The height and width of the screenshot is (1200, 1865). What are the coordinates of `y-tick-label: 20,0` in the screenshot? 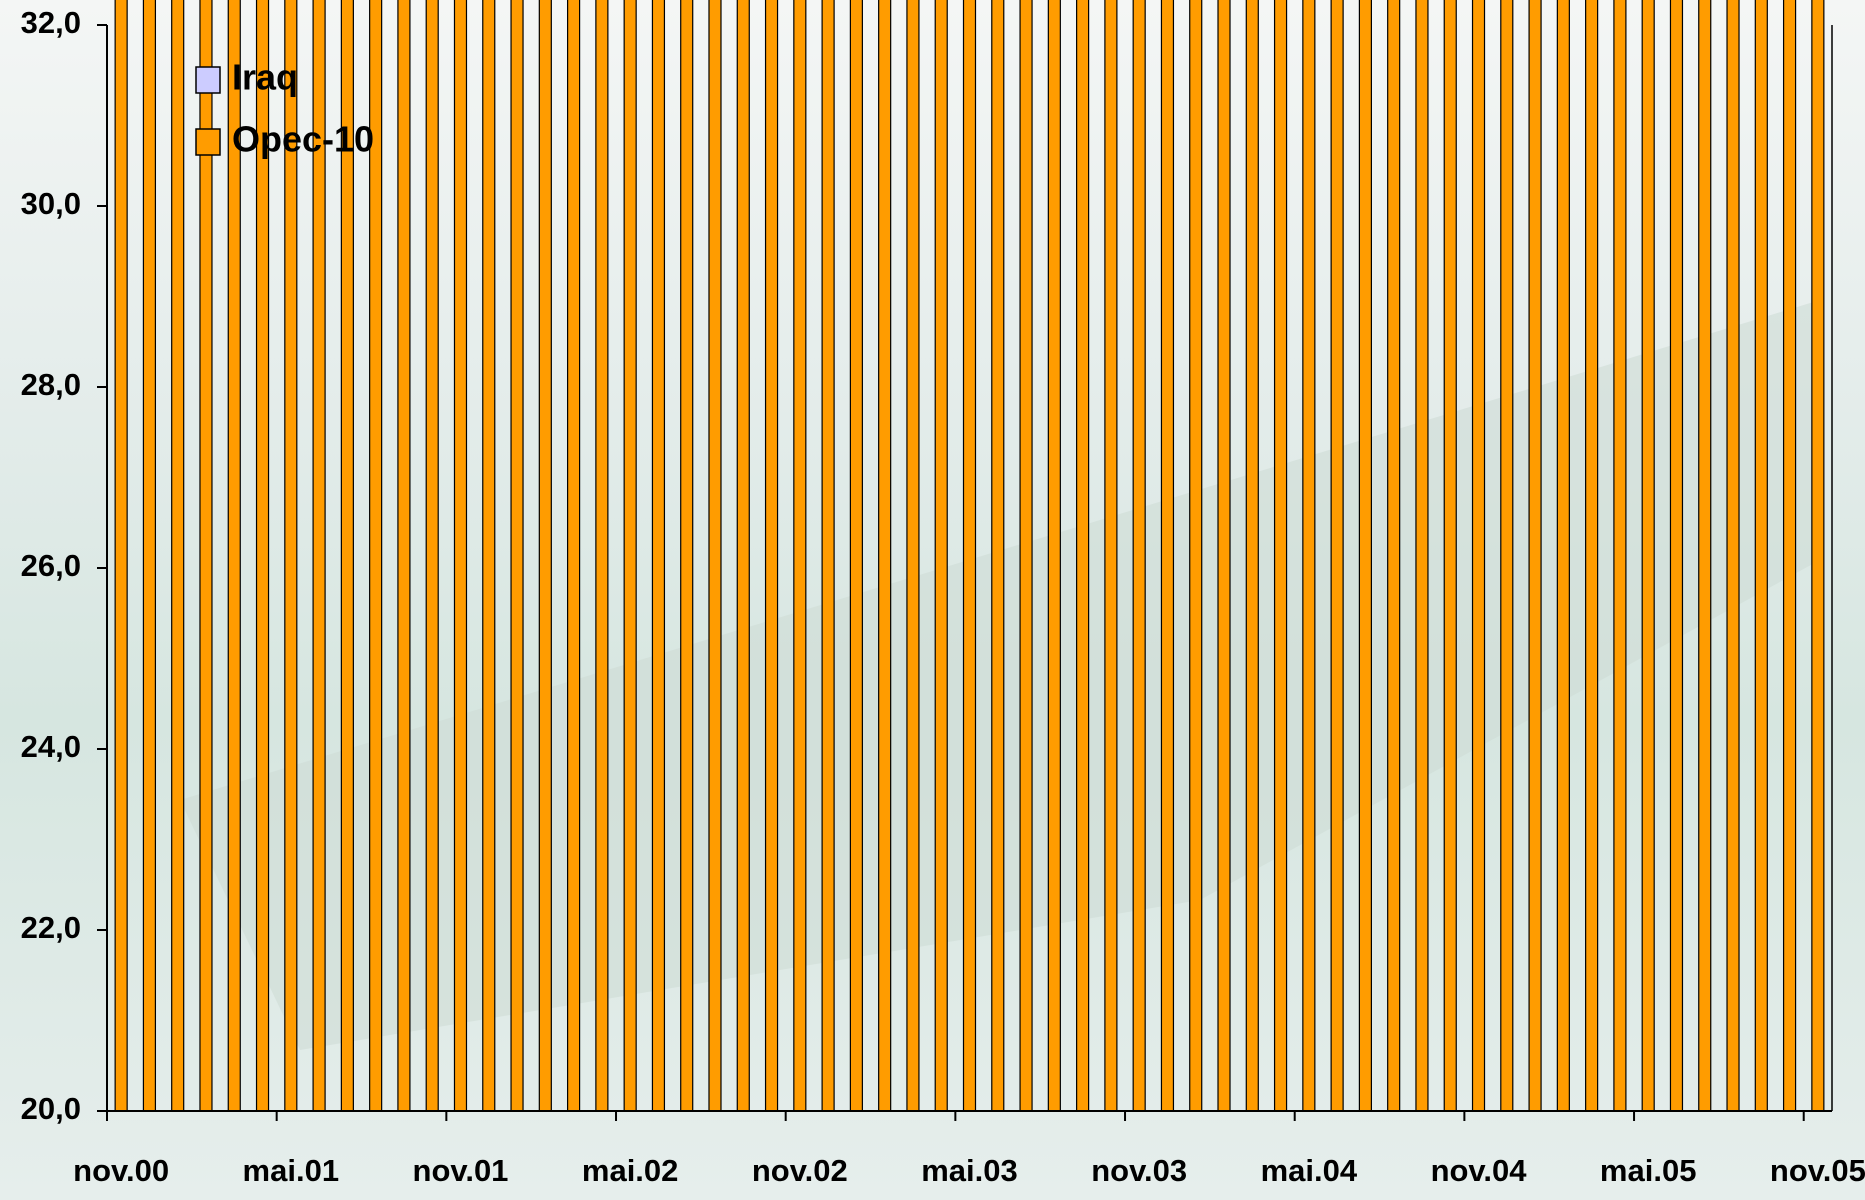 It's located at (51, 1108).